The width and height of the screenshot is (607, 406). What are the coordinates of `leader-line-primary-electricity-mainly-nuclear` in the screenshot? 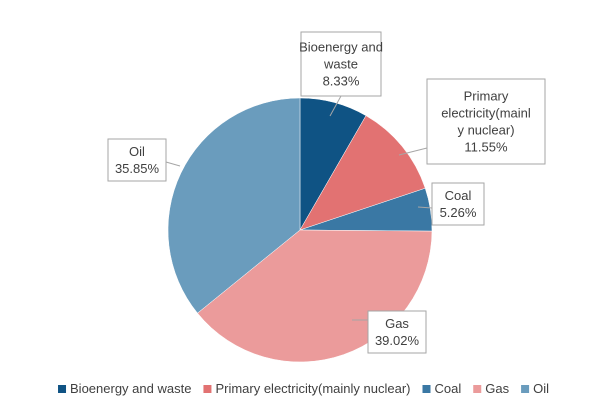 It's located at (413, 151).